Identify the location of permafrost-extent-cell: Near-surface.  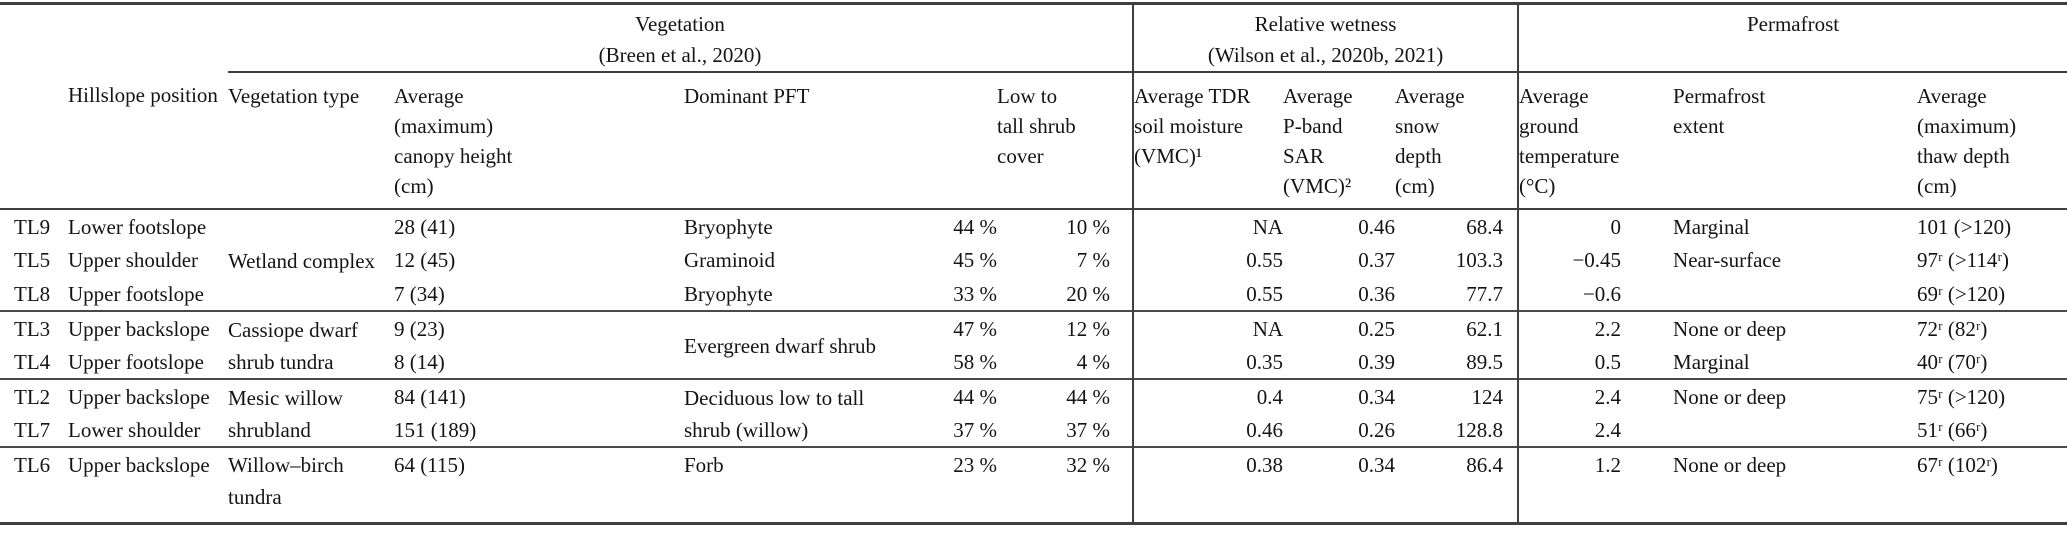
(1727, 260).